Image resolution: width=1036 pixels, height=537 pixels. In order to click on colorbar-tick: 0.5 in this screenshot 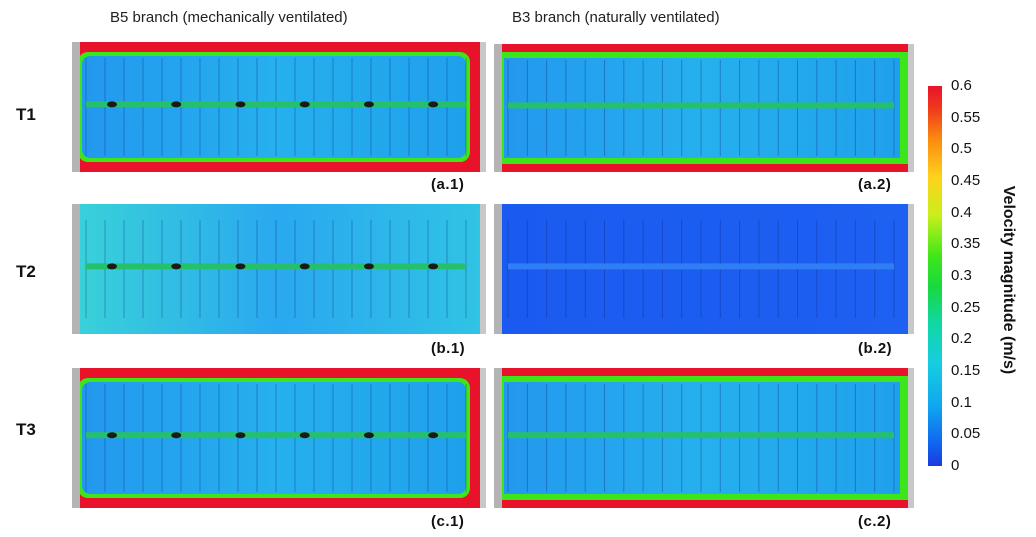, I will do `click(961, 149)`.